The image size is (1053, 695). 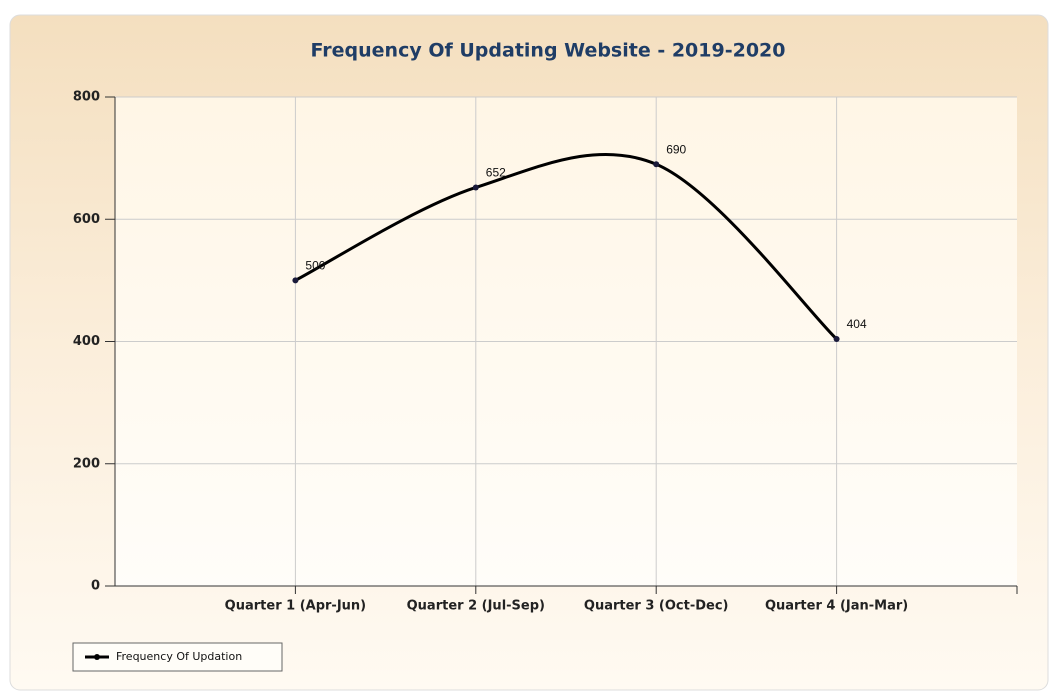 I want to click on y-tick-label: 200, so click(x=86, y=463).